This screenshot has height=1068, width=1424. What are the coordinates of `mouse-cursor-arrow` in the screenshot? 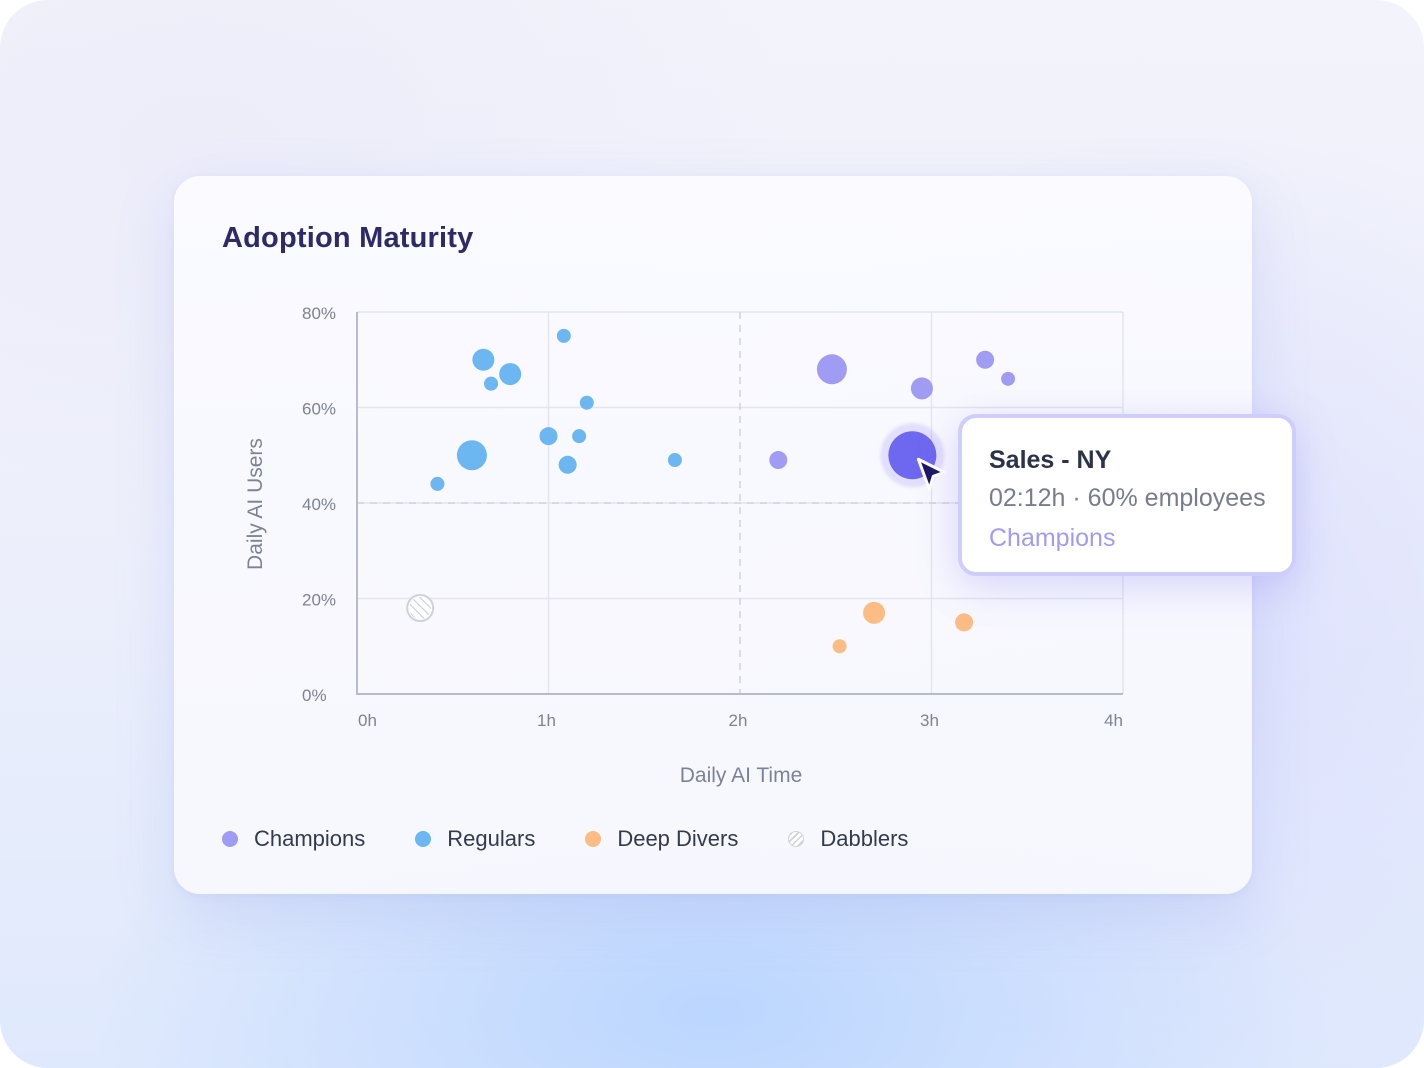 It's located at (931, 474).